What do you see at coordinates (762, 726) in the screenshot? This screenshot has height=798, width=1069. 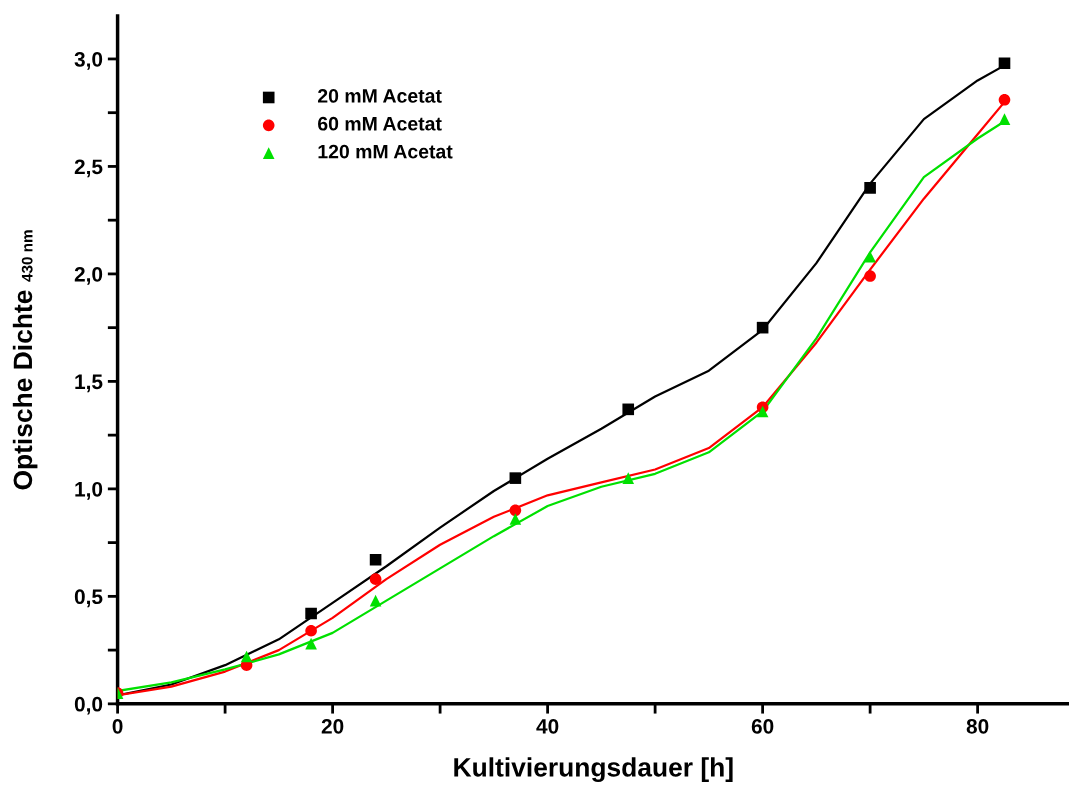 I see `x-tick-label: 60` at bounding box center [762, 726].